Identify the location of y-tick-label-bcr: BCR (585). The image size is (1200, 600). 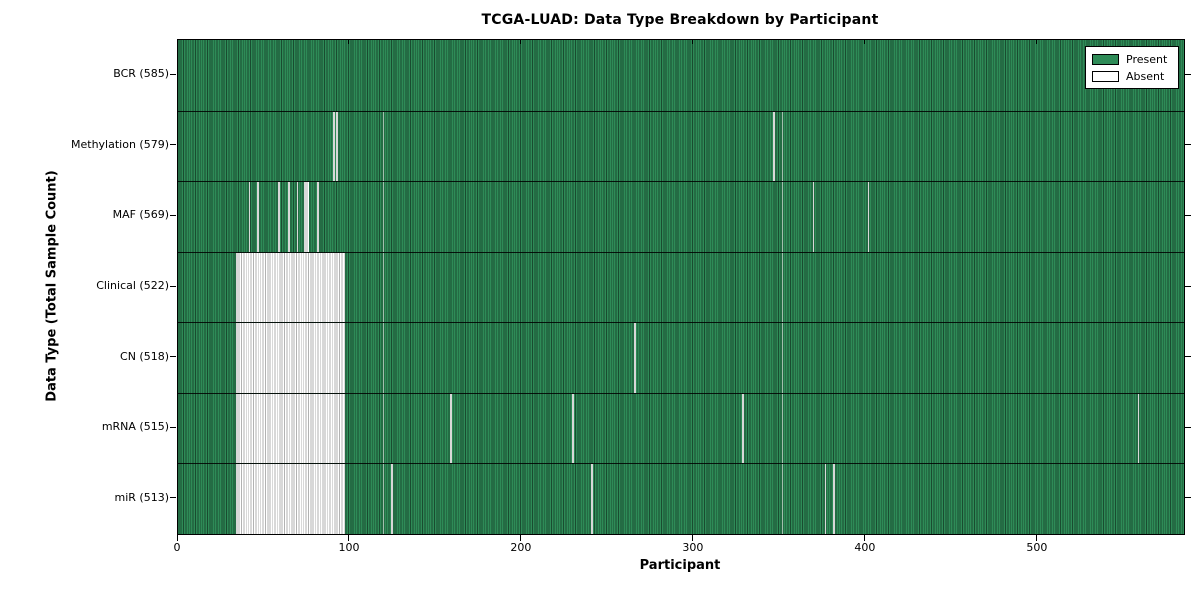
(141, 74).